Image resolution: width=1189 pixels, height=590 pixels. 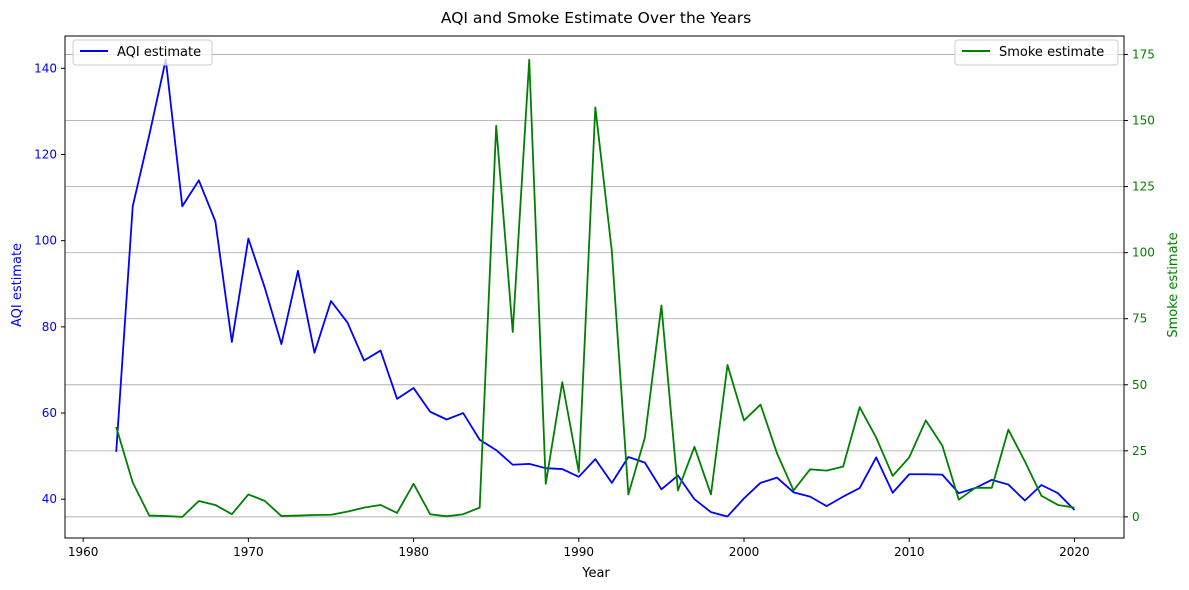 I want to click on y-right-tick-label: 175, so click(x=1143, y=54).